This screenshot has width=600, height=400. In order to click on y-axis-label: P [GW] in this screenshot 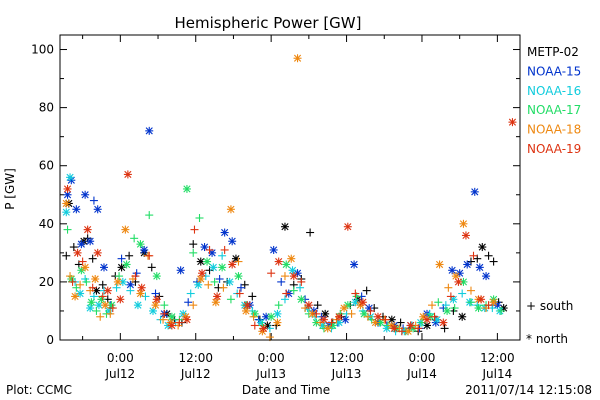, I will do `click(10, 189)`.